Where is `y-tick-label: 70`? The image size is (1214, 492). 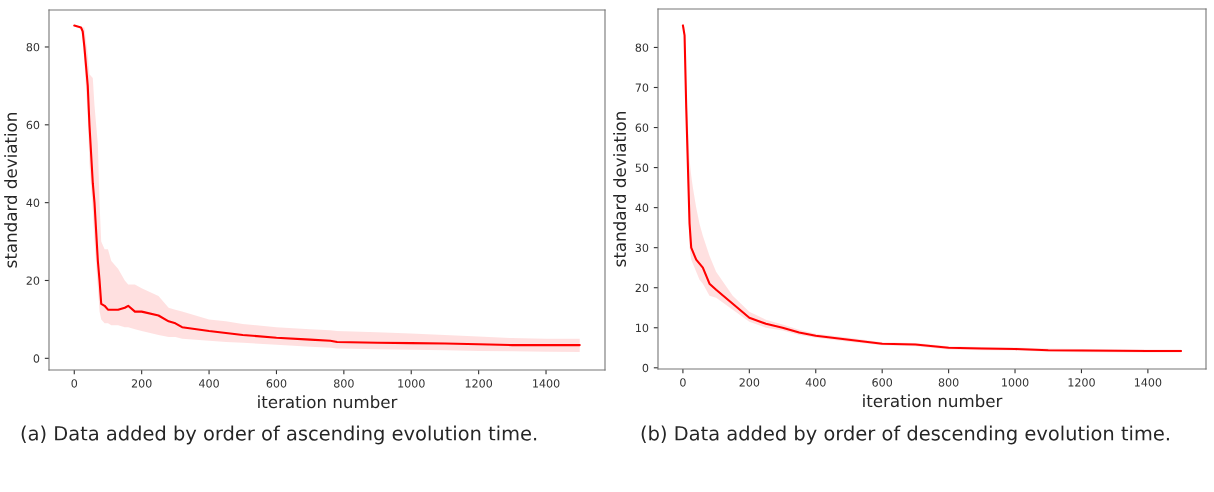 y-tick-label: 70 is located at coordinates (642, 87).